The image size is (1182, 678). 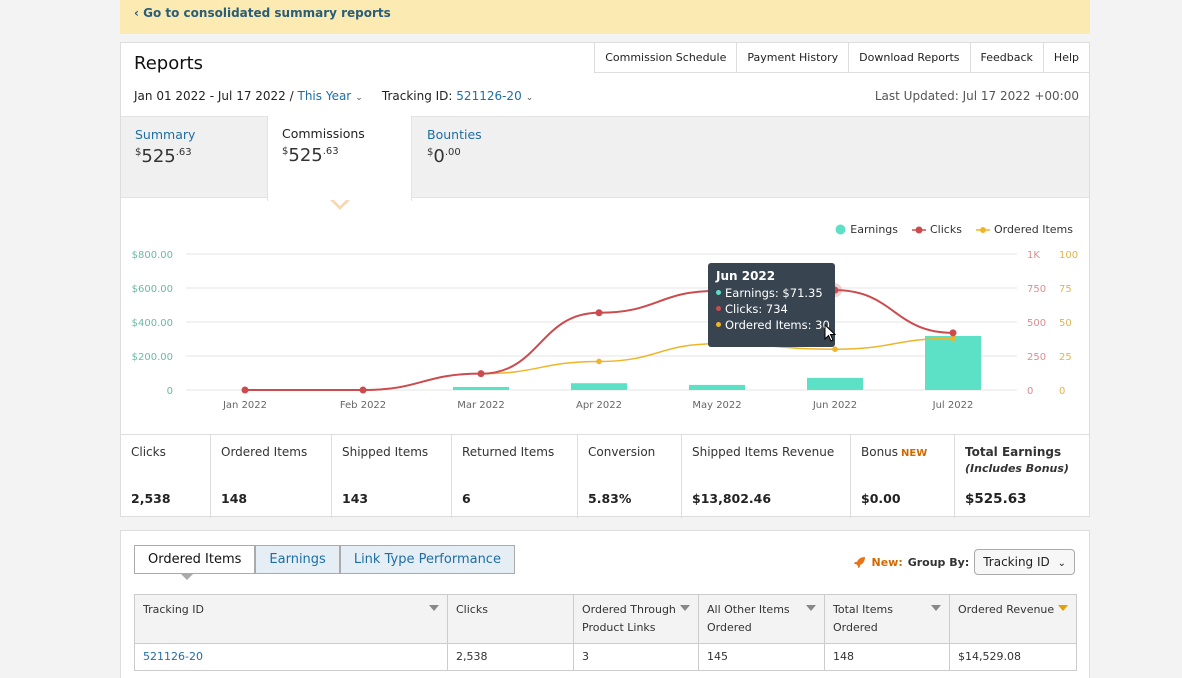 What do you see at coordinates (489, 96) in the screenshot?
I see `tracking-id-dropdown: 521126-20` at bounding box center [489, 96].